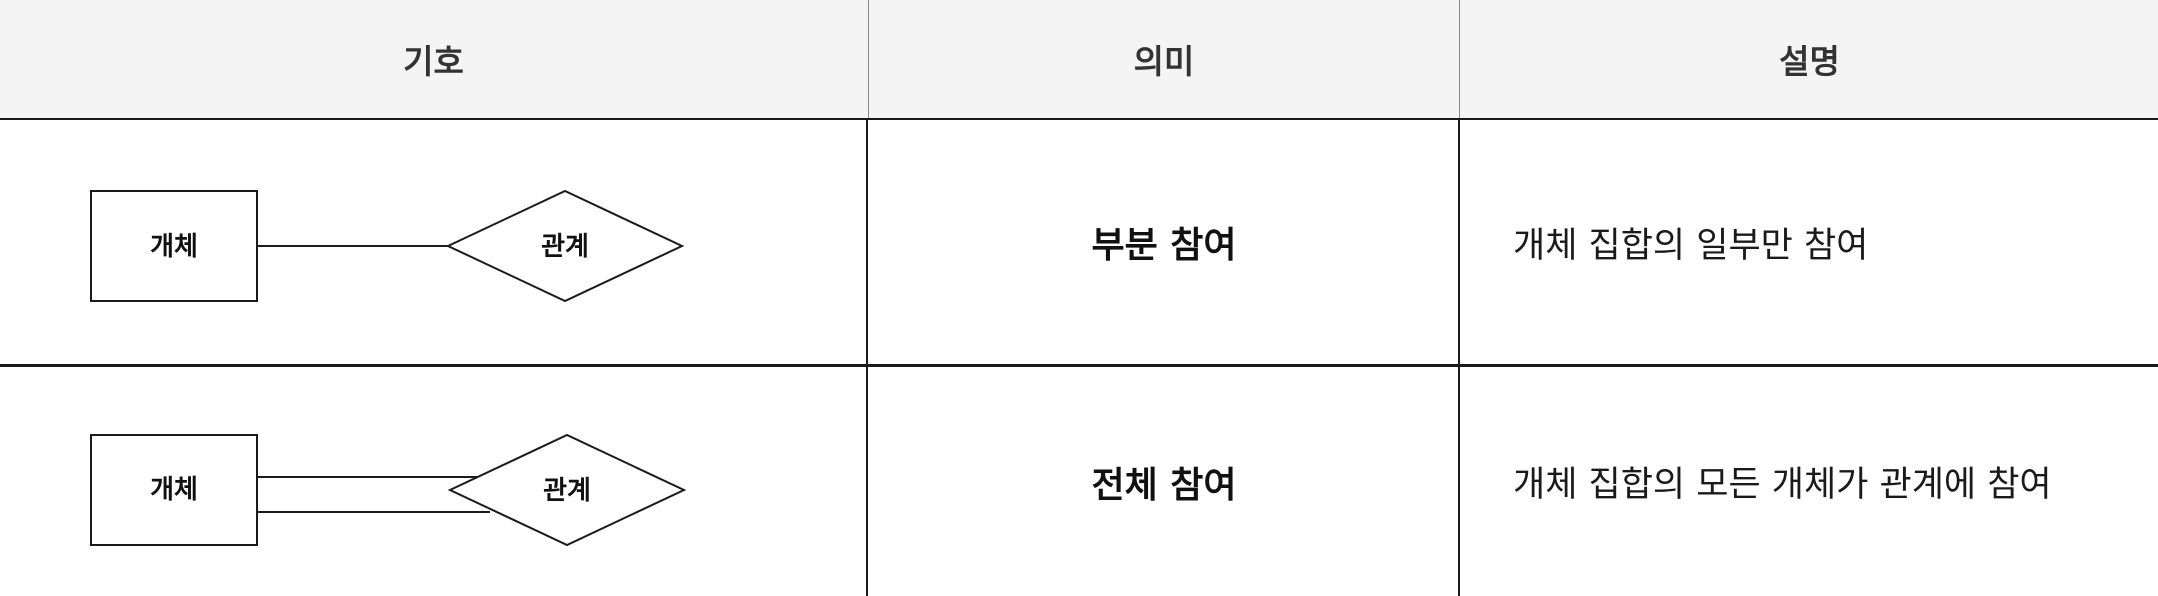  Describe the element at coordinates (1164, 61) in the screenshot. I see `header-meaning: 의미` at that location.